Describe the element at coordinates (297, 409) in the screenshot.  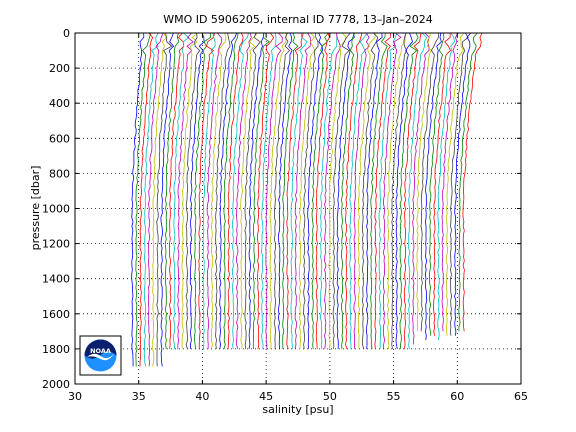
I see `x-axis-title: salinity [psu]` at that location.